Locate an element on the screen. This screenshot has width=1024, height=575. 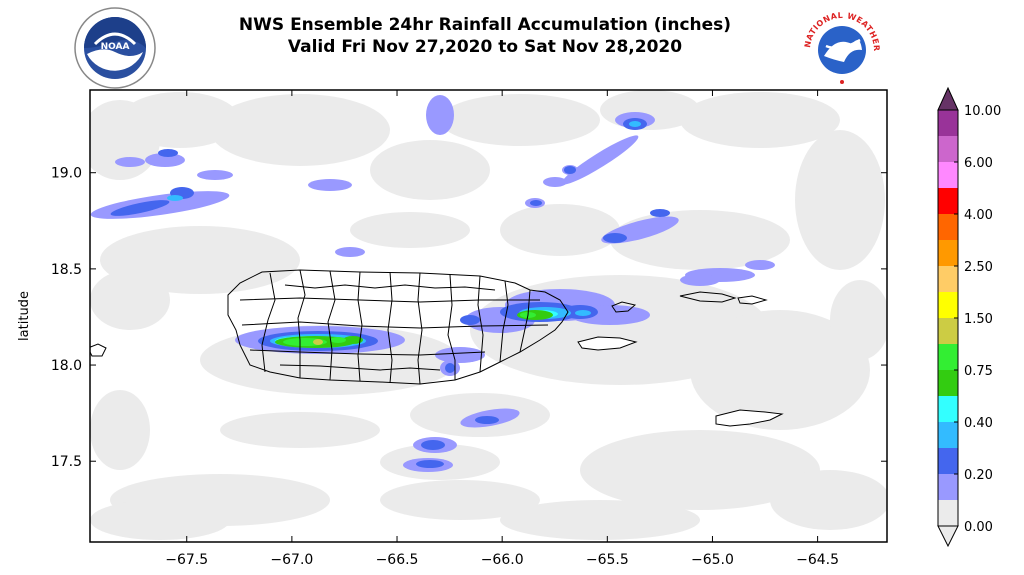
nws-logo: NATIONAL WEATHER SERVICE is located at coordinates (840, 47).